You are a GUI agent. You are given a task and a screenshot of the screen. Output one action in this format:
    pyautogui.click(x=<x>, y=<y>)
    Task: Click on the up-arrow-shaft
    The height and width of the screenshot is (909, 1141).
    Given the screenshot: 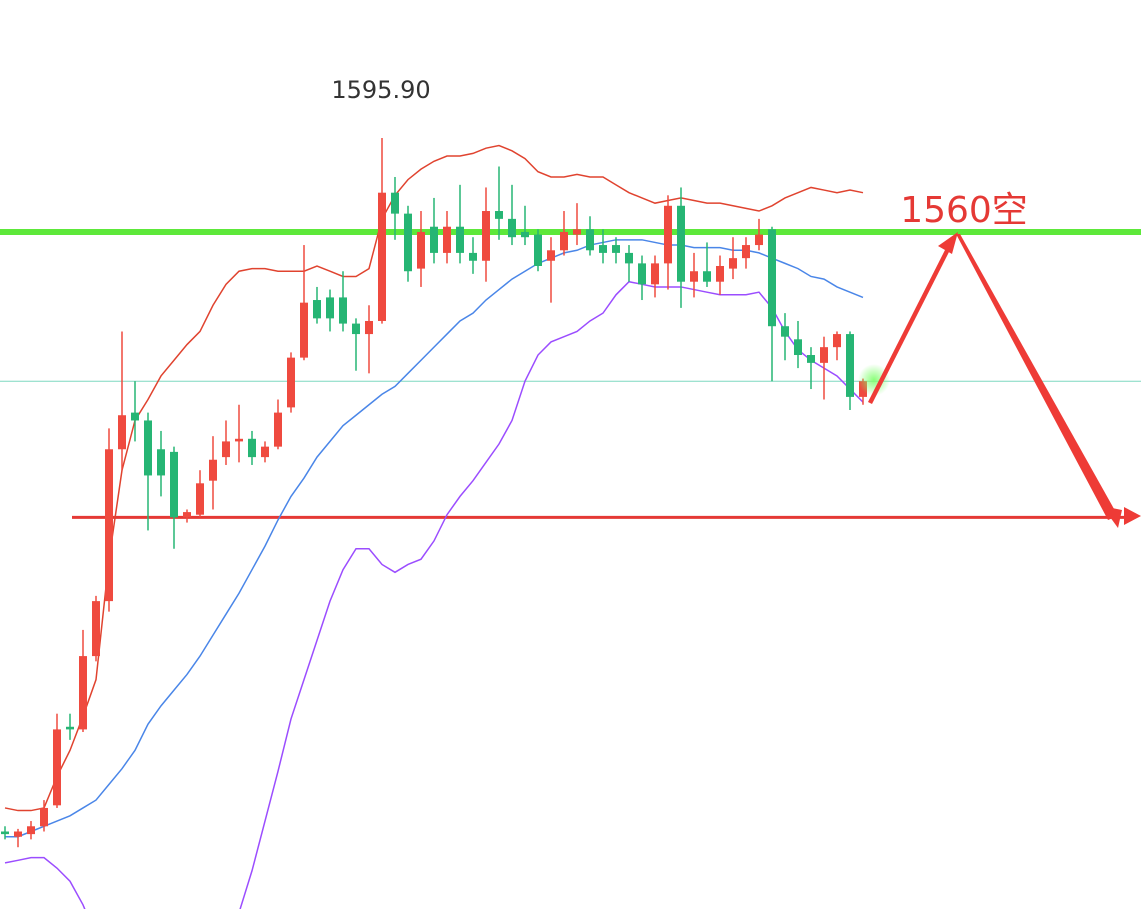 What is the action you would take?
    pyautogui.click(x=909, y=326)
    